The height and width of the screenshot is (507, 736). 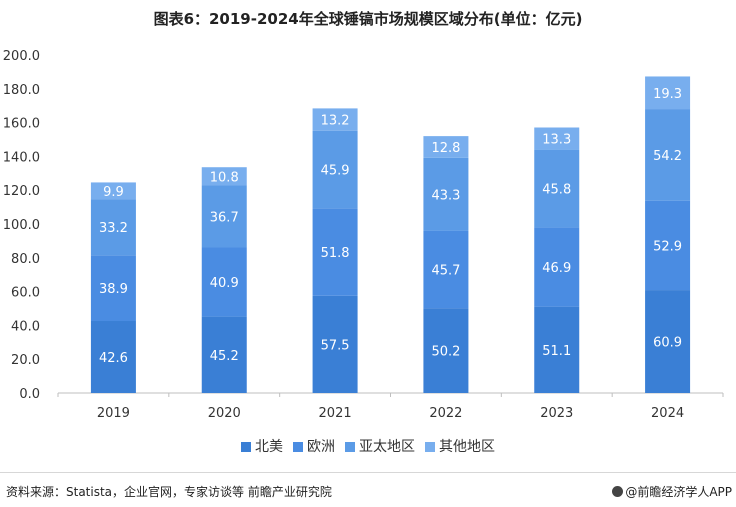 I want to click on data-label: 45.9, so click(x=335, y=170).